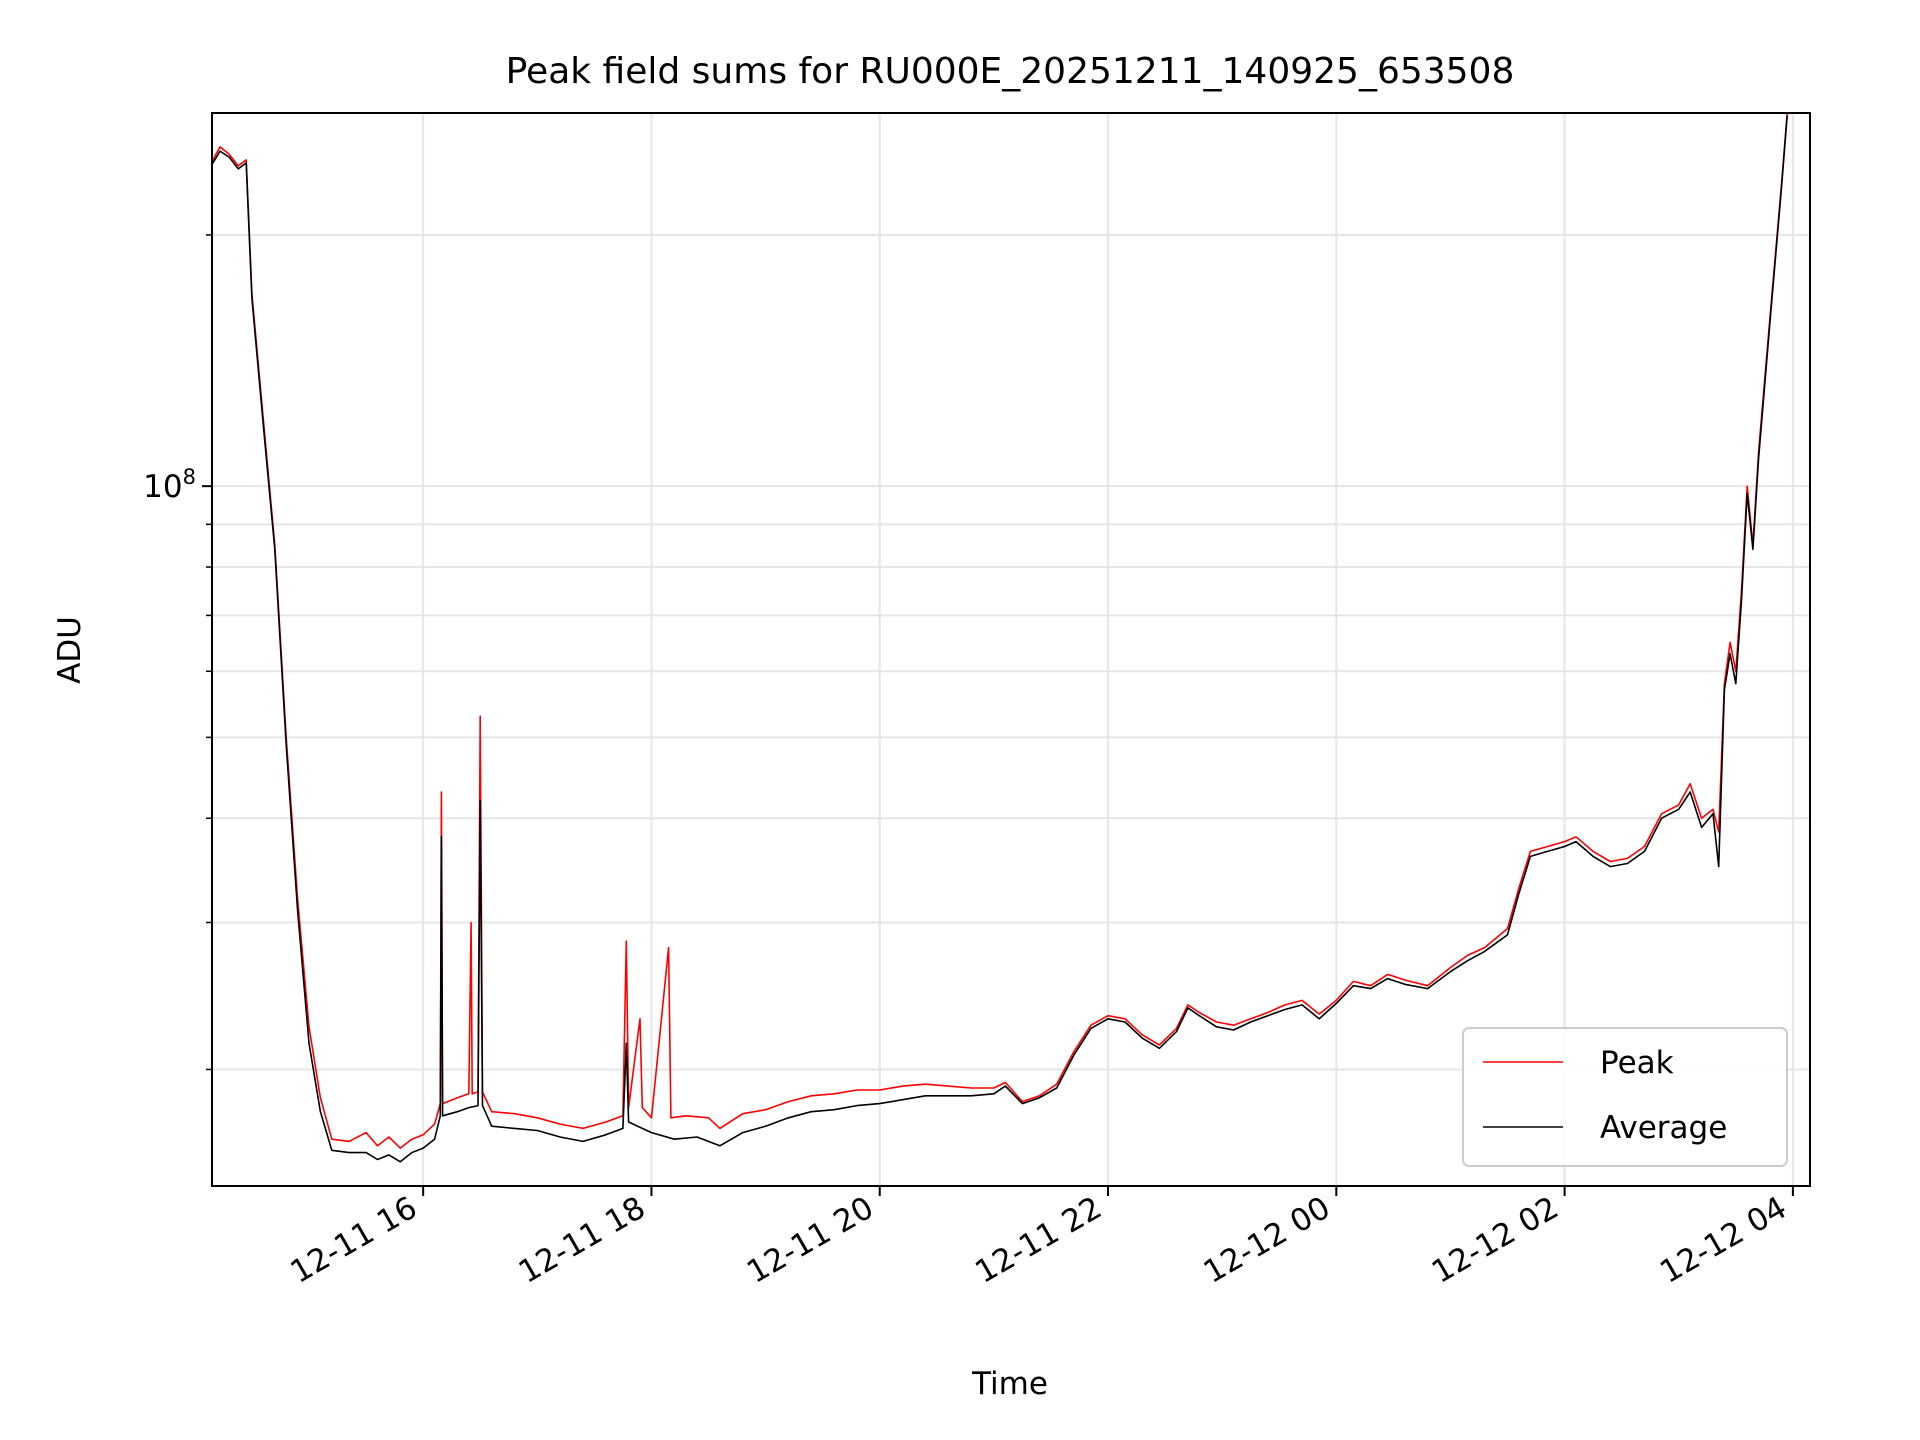 The width and height of the screenshot is (1920, 1440). I want to click on y-axis-label: ADU, so click(70, 650).